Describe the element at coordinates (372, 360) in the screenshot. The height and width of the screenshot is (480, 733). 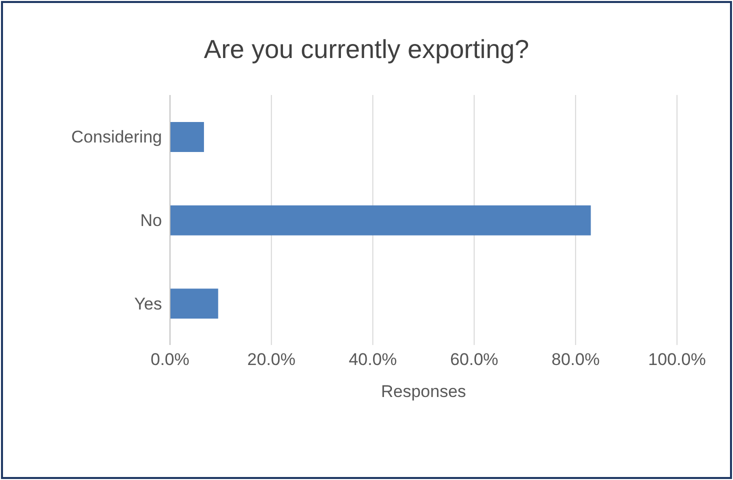
I see `x-tick-label: 40.0%` at that location.